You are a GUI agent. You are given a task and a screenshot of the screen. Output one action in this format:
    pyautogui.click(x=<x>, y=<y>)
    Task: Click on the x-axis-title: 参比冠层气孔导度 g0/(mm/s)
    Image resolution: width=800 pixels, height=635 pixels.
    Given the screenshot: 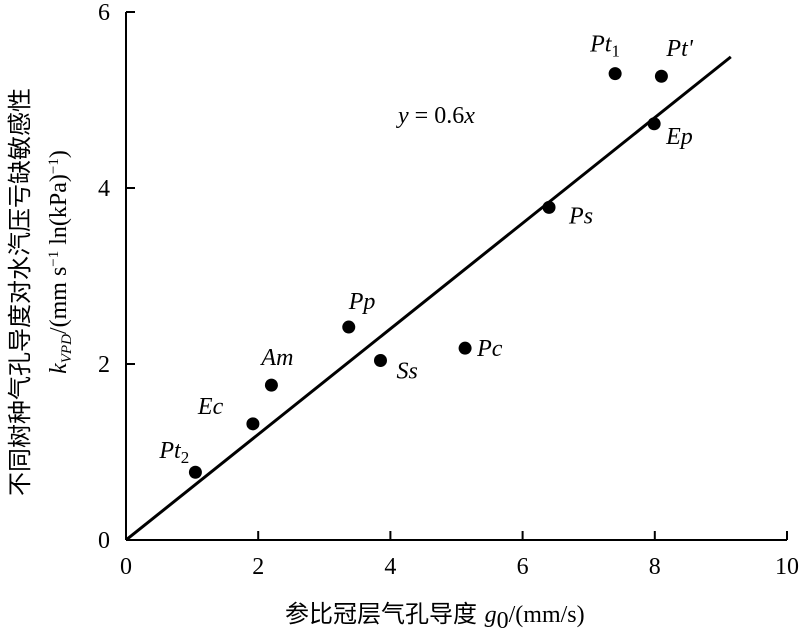 What is the action you would take?
    pyautogui.click(x=435, y=617)
    